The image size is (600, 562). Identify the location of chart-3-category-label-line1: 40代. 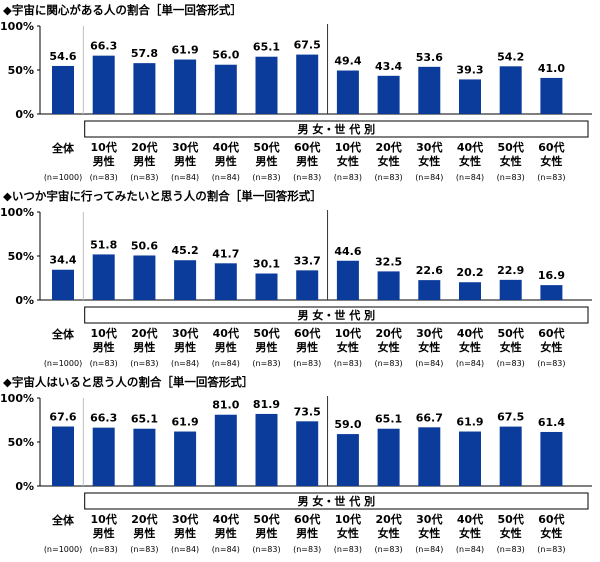
(470, 519).